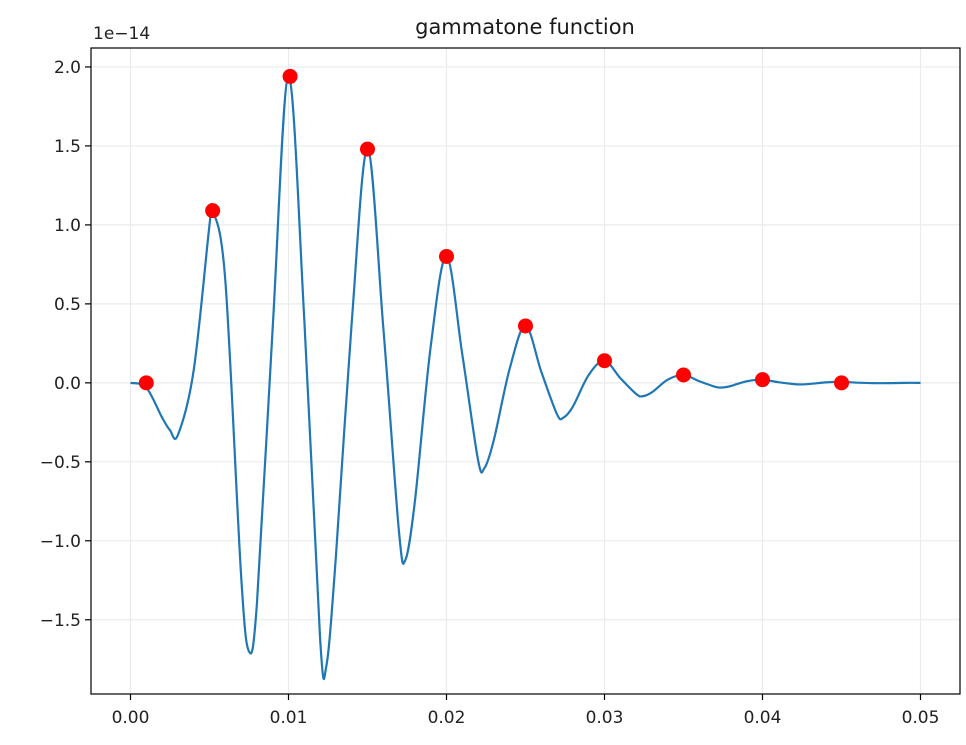  What do you see at coordinates (67, 305) in the screenshot?
I see `y-tick-label: 0.5` at bounding box center [67, 305].